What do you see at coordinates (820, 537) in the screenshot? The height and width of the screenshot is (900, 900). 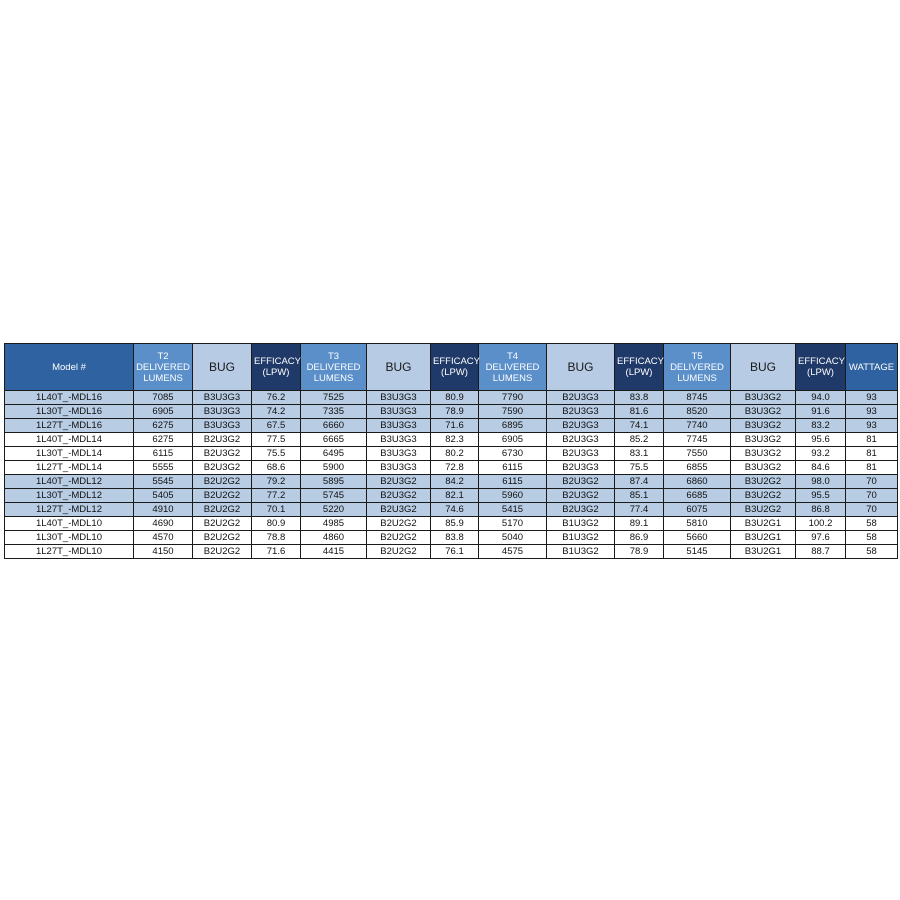 I see `table-cell: 97.6` at bounding box center [820, 537].